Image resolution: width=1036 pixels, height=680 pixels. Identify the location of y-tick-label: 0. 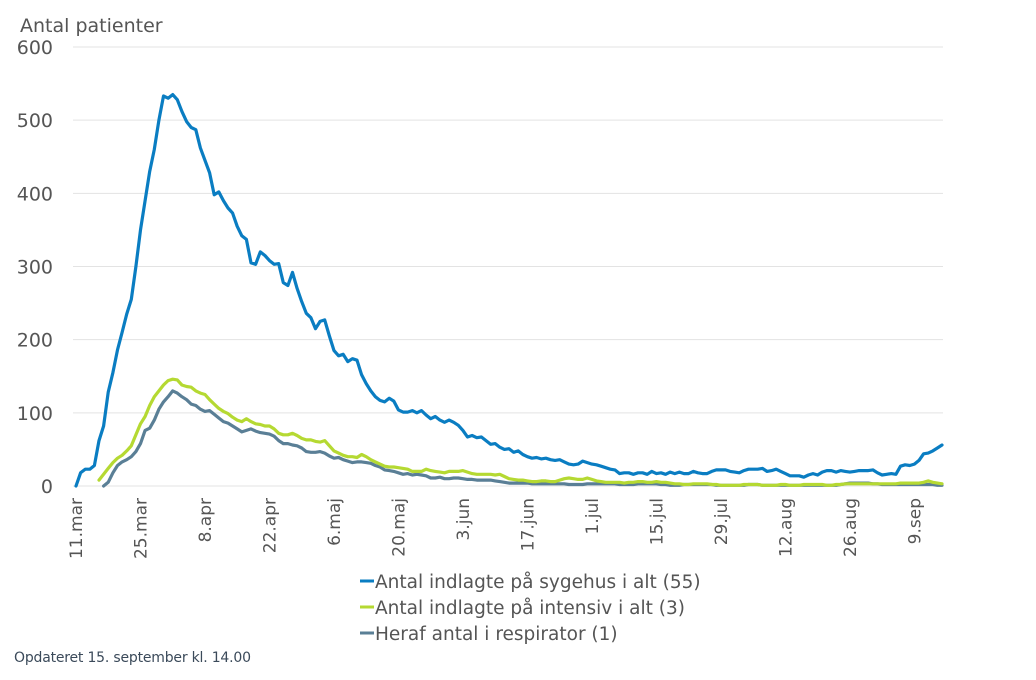
(47, 487).